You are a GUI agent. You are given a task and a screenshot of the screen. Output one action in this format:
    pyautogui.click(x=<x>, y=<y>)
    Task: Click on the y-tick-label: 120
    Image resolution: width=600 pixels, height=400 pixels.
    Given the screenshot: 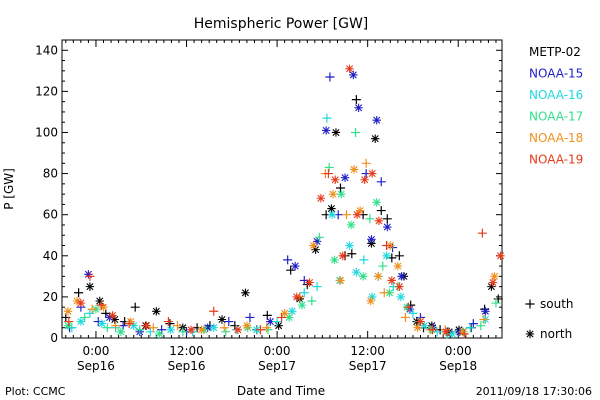 What is the action you would take?
    pyautogui.click(x=46, y=91)
    